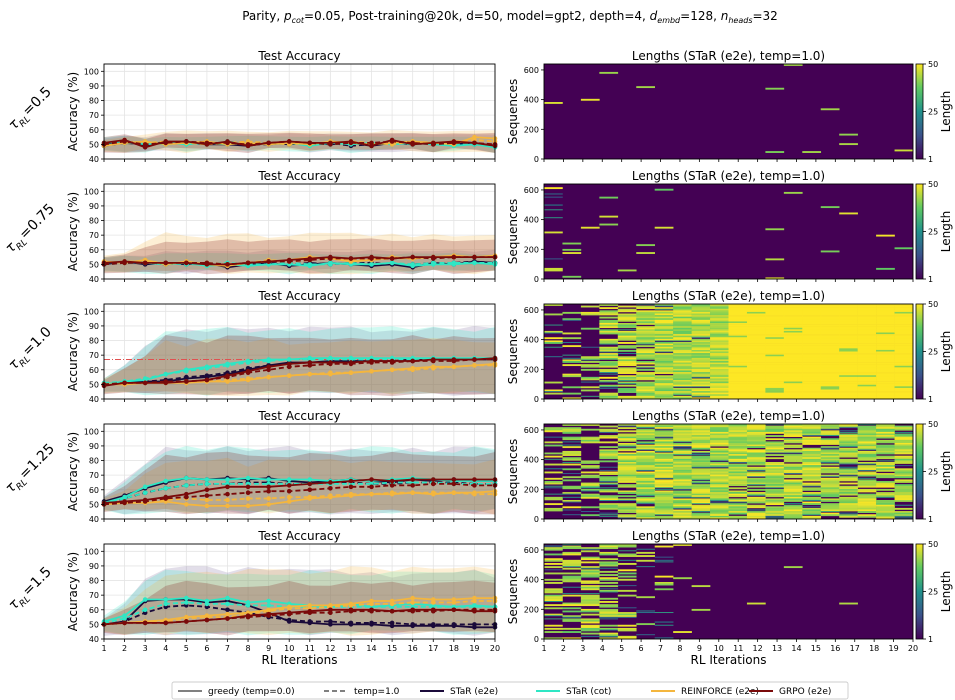  I want to click on x-tick-label: 20, so click(495, 648).